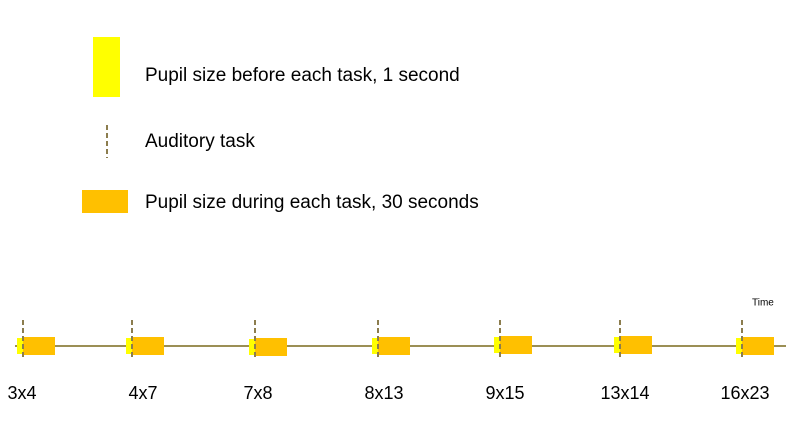 This screenshot has width=786, height=431. I want to click on task-label: 16x23, so click(744, 393).